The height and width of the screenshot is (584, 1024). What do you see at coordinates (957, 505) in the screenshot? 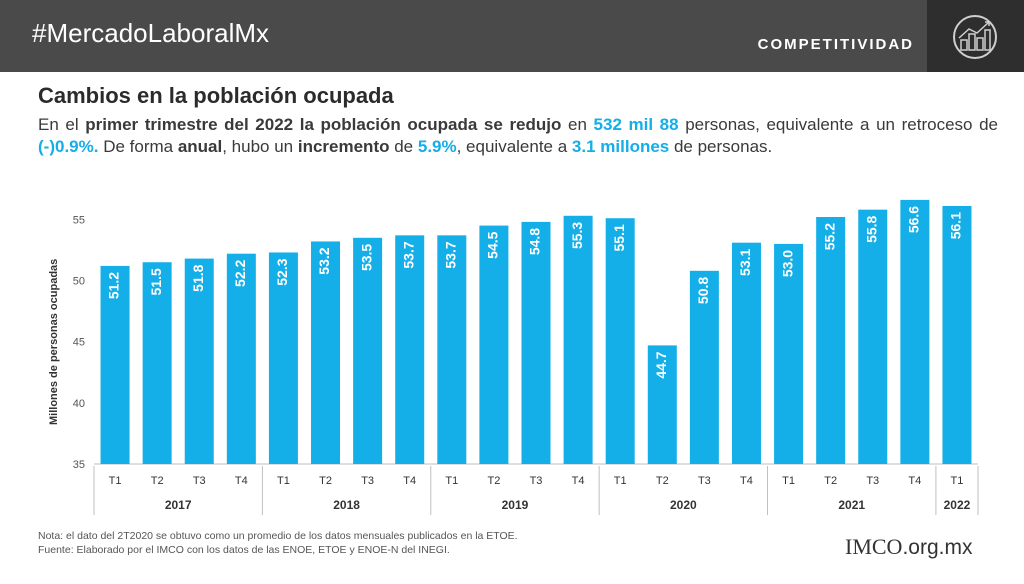
I see `year-label: 2022` at bounding box center [957, 505].